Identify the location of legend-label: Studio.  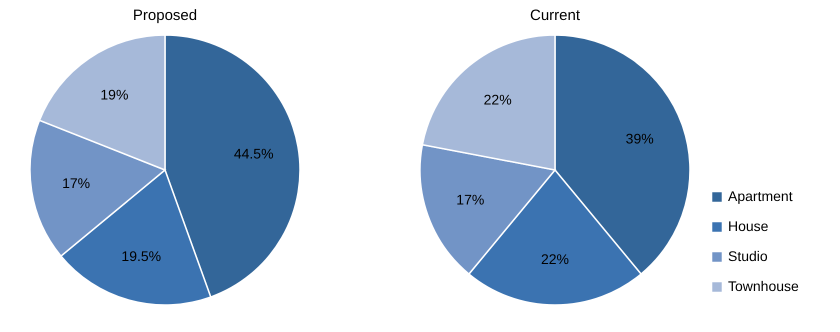
(748, 256).